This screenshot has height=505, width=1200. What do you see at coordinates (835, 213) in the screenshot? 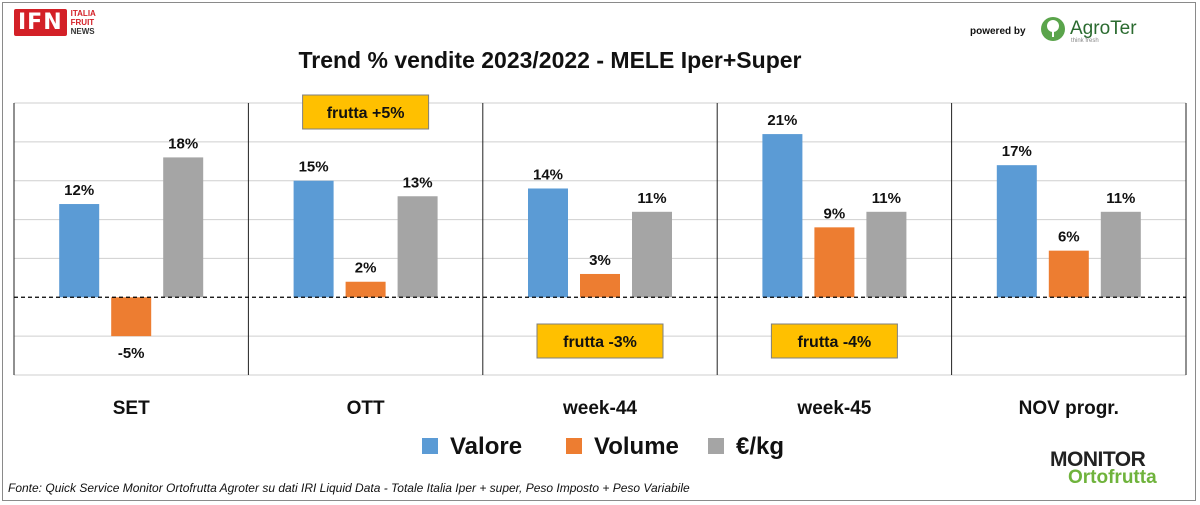
I see `data-label: 9%` at bounding box center [835, 213].